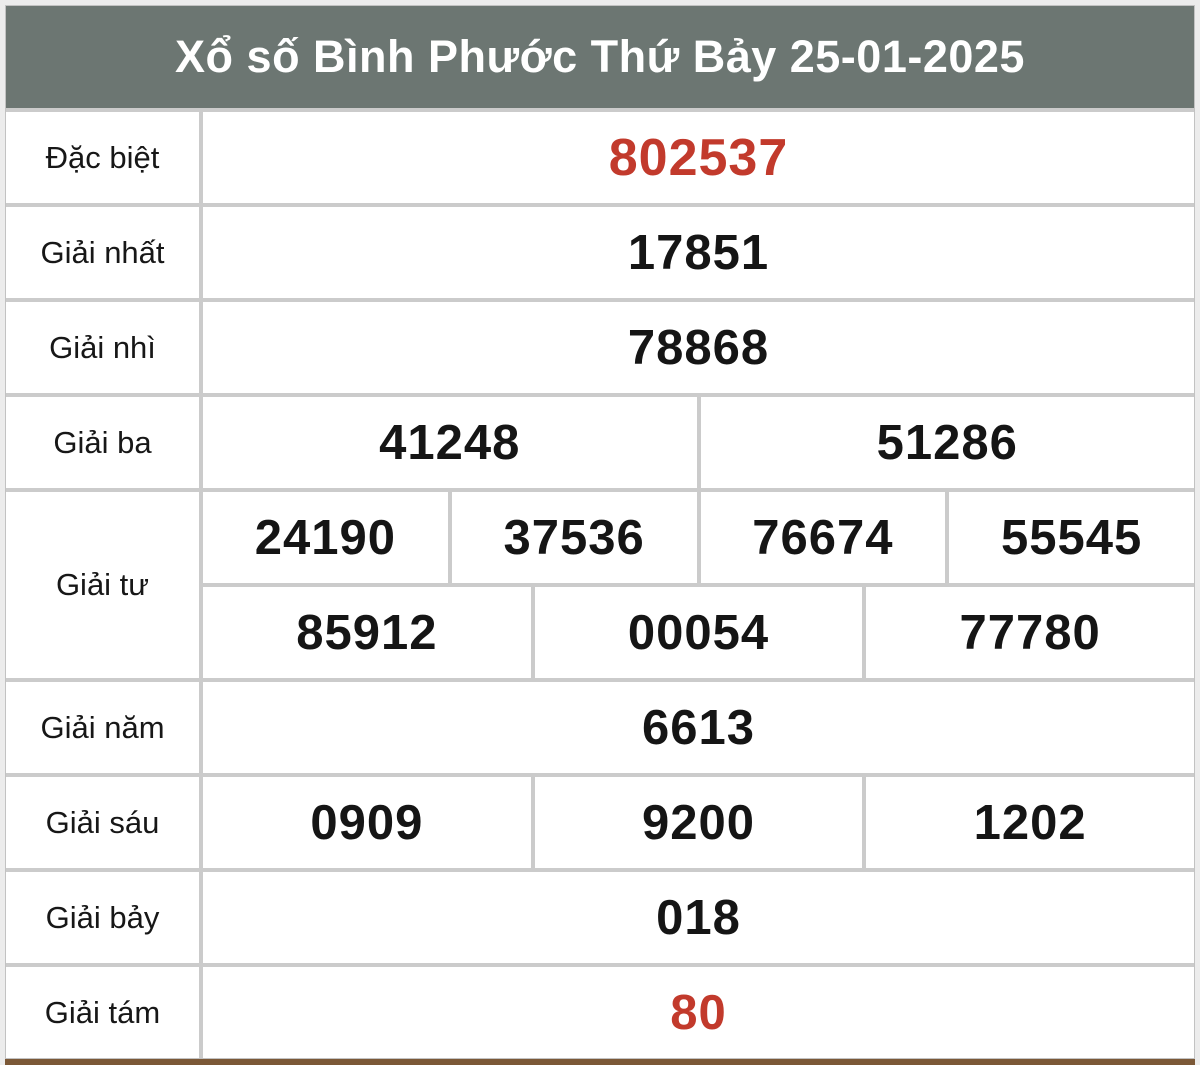  I want to click on prize-number: 51286, so click(947, 442).